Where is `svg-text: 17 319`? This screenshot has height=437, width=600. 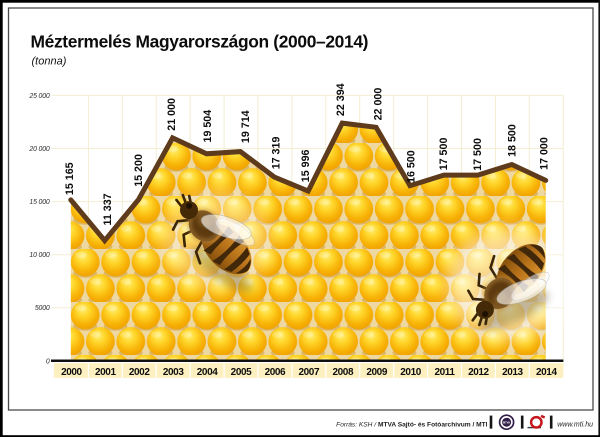
svg-text: 17 319 is located at coordinates (277, 153).